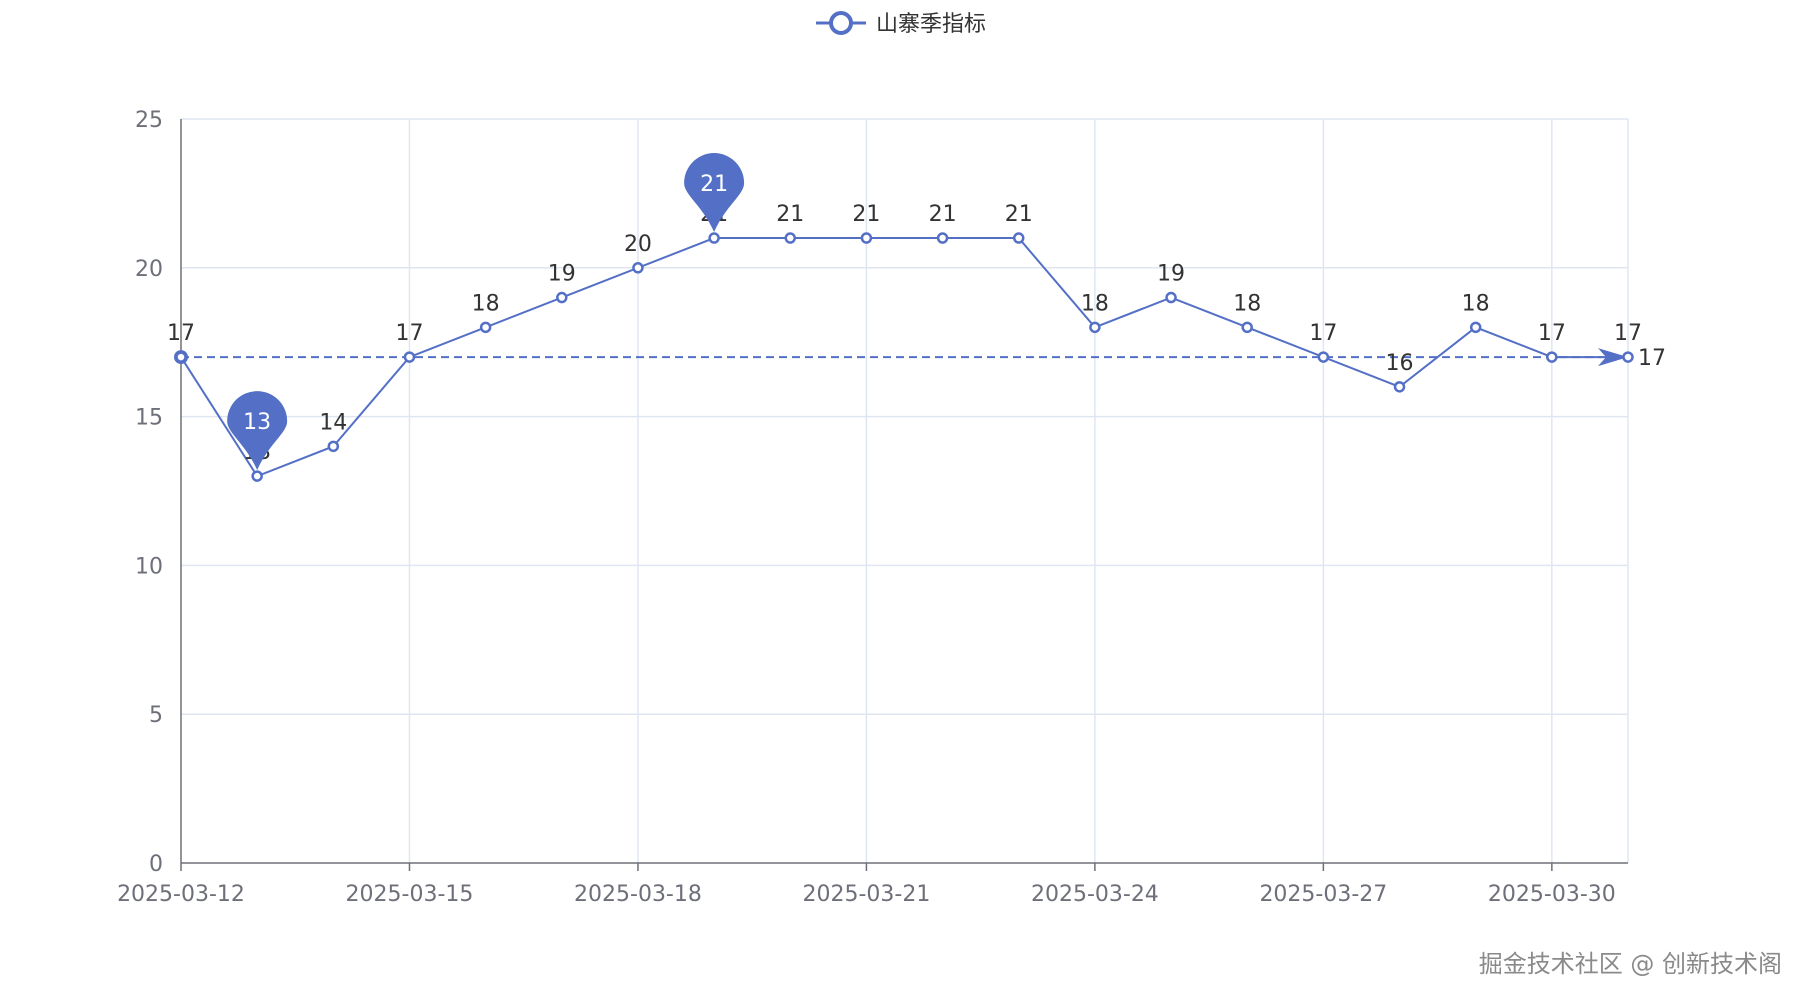 The width and height of the screenshot is (1800, 1000). I want to click on legend: 山寨季指标, so click(901, 24).